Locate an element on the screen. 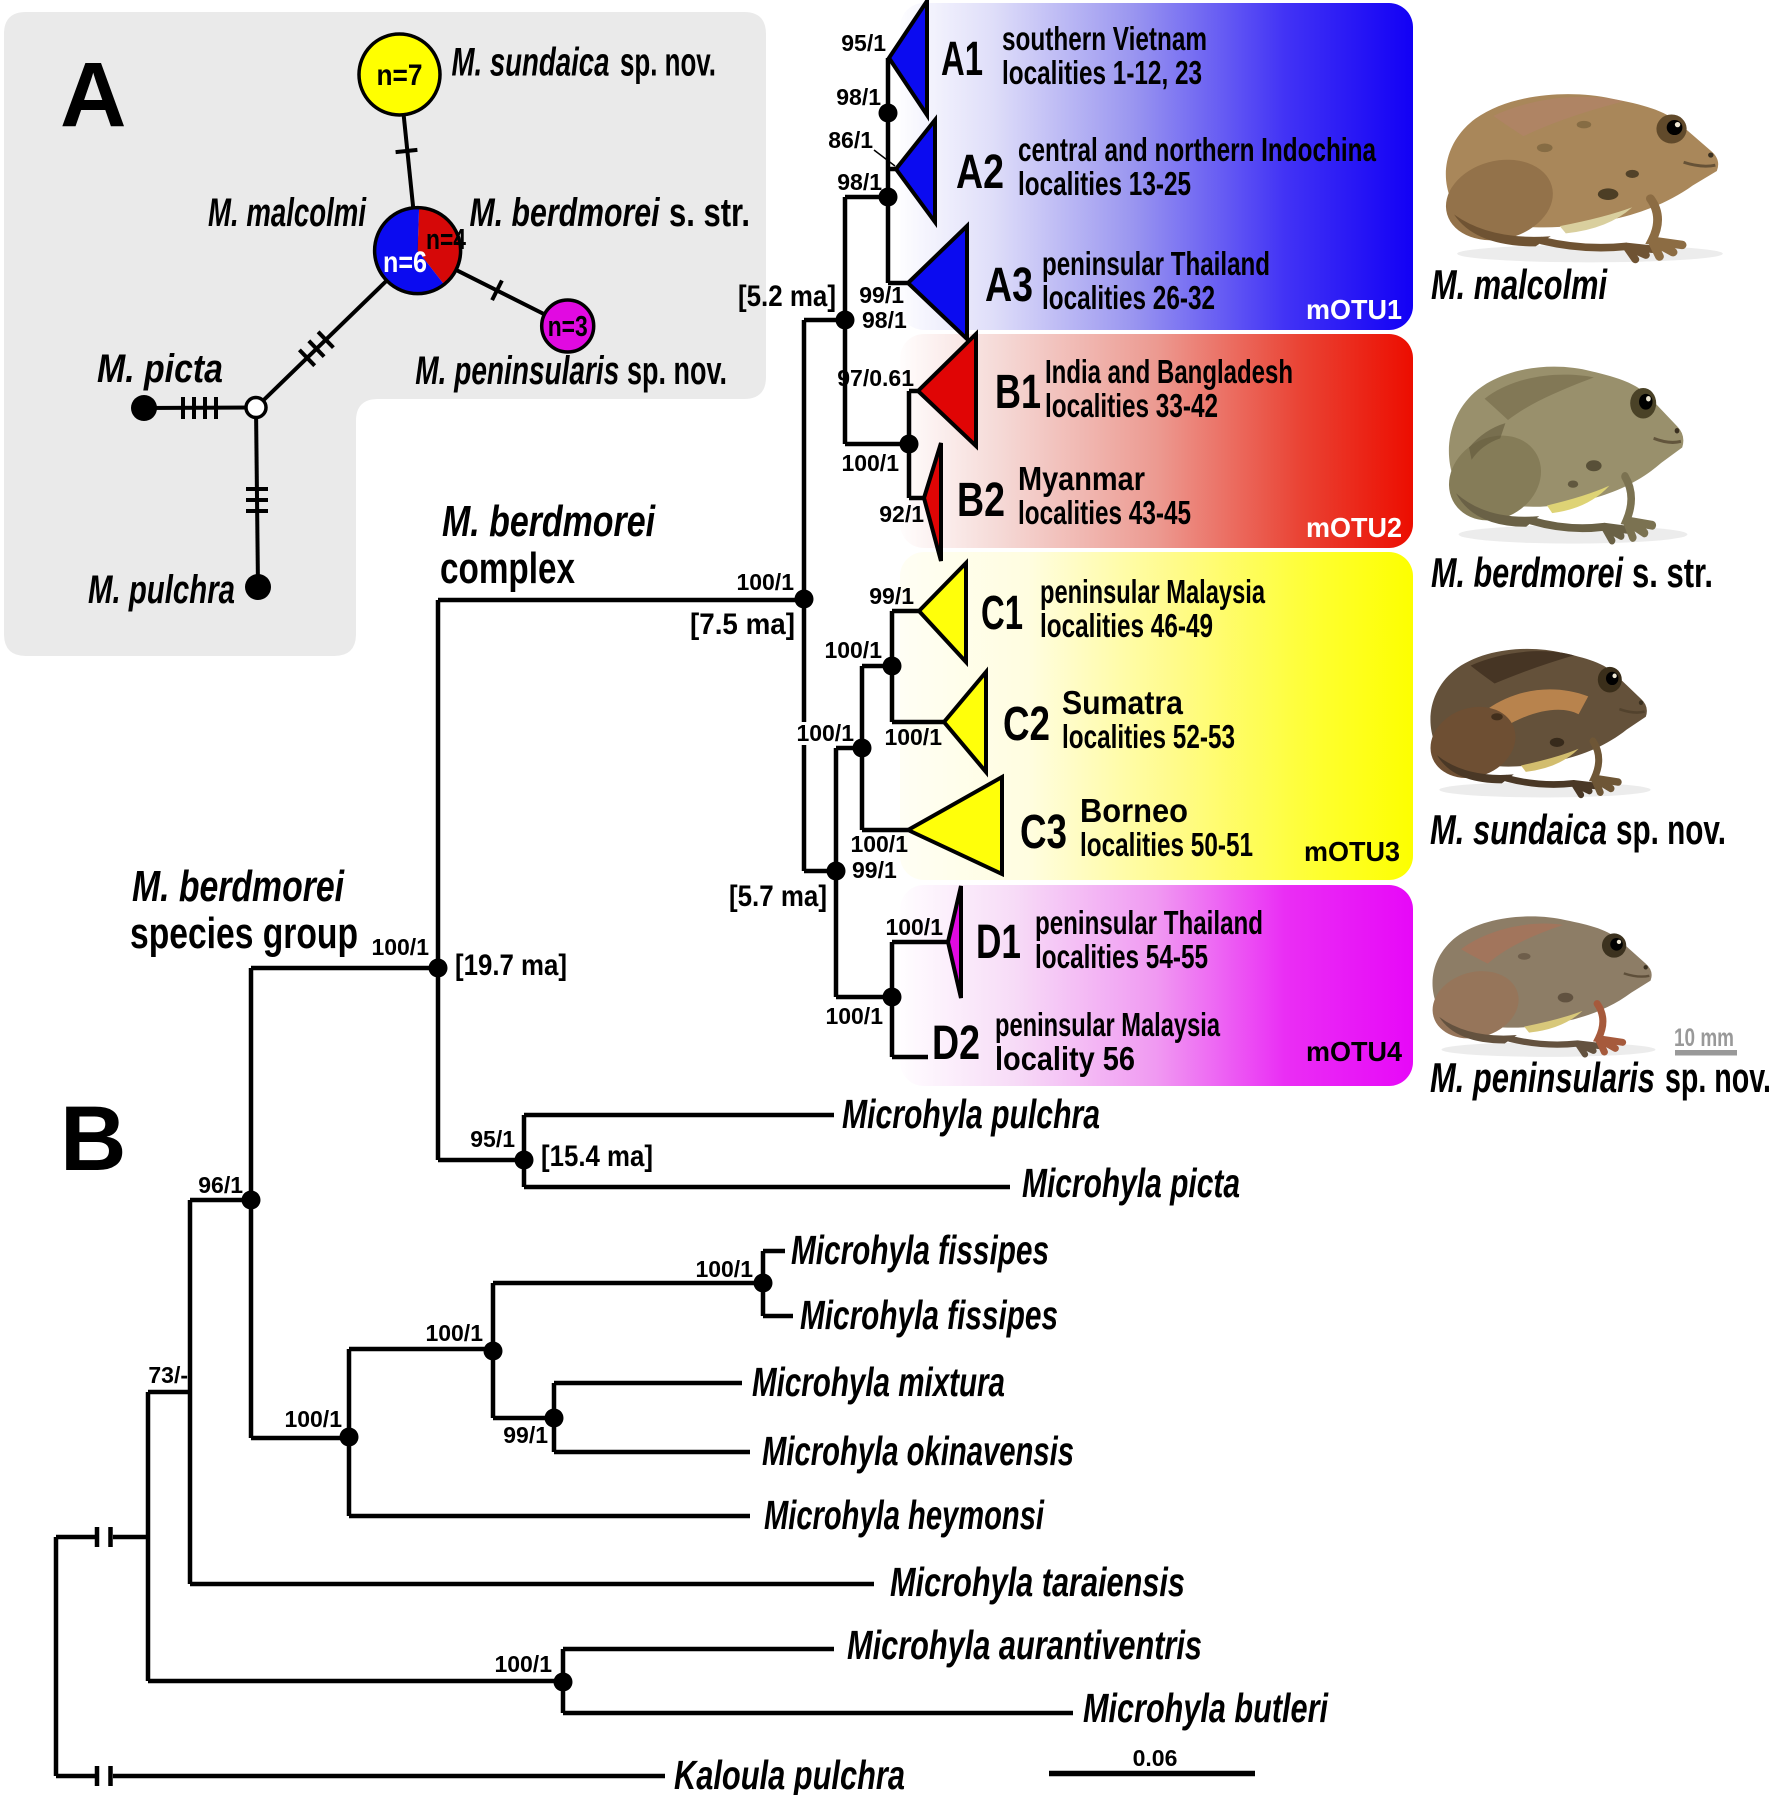 The width and height of the screenshot is (1772, 1795). svg-text: species group is located at coordinates (244, 933).